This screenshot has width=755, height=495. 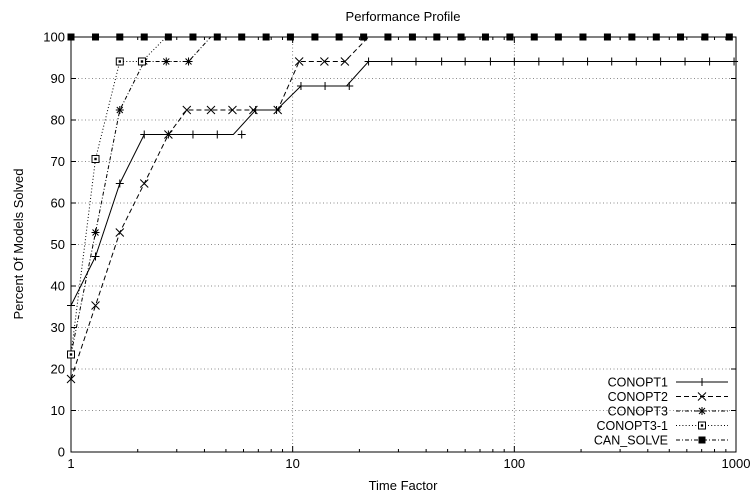 What do you see at coordinates (58, 369) in the screenshot?
I see `y-tick-label: 20` at bounding box center [58, 369].